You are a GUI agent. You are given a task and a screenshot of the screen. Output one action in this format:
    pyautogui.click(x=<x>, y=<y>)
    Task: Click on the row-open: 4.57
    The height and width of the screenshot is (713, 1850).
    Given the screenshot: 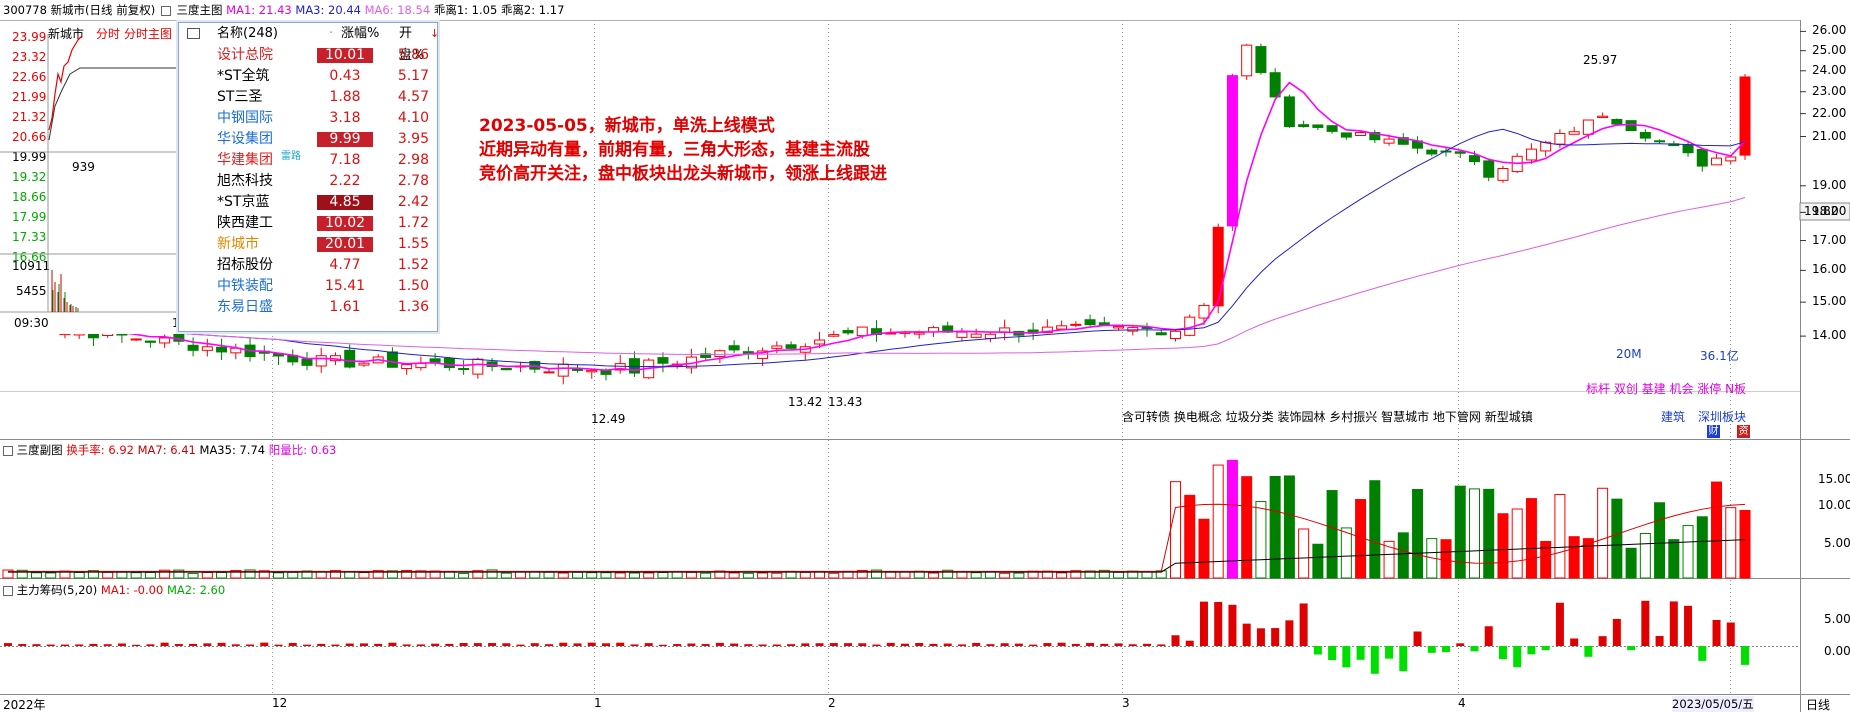 What is the action you would take?
    pyautogui.click(x=413, y=97)
    